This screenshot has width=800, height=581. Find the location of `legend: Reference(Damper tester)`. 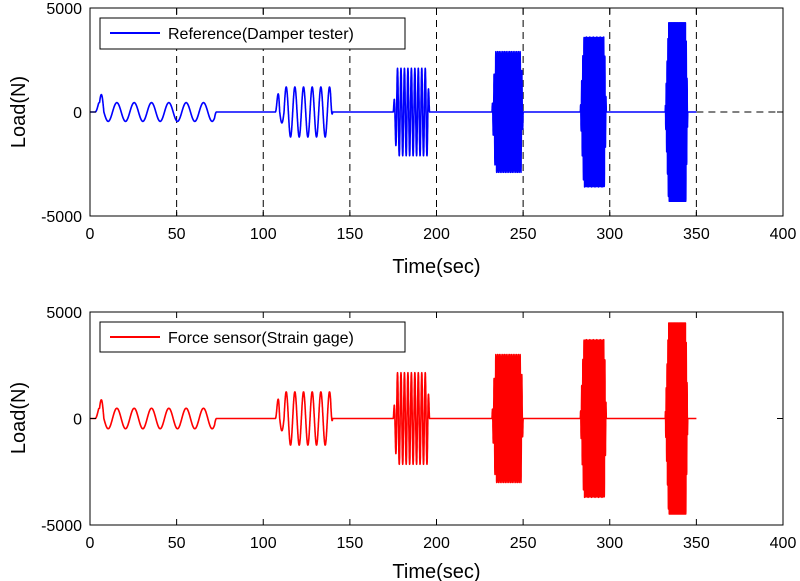

legend: Reference(Damper tester) is located at coordinates (252, 33).